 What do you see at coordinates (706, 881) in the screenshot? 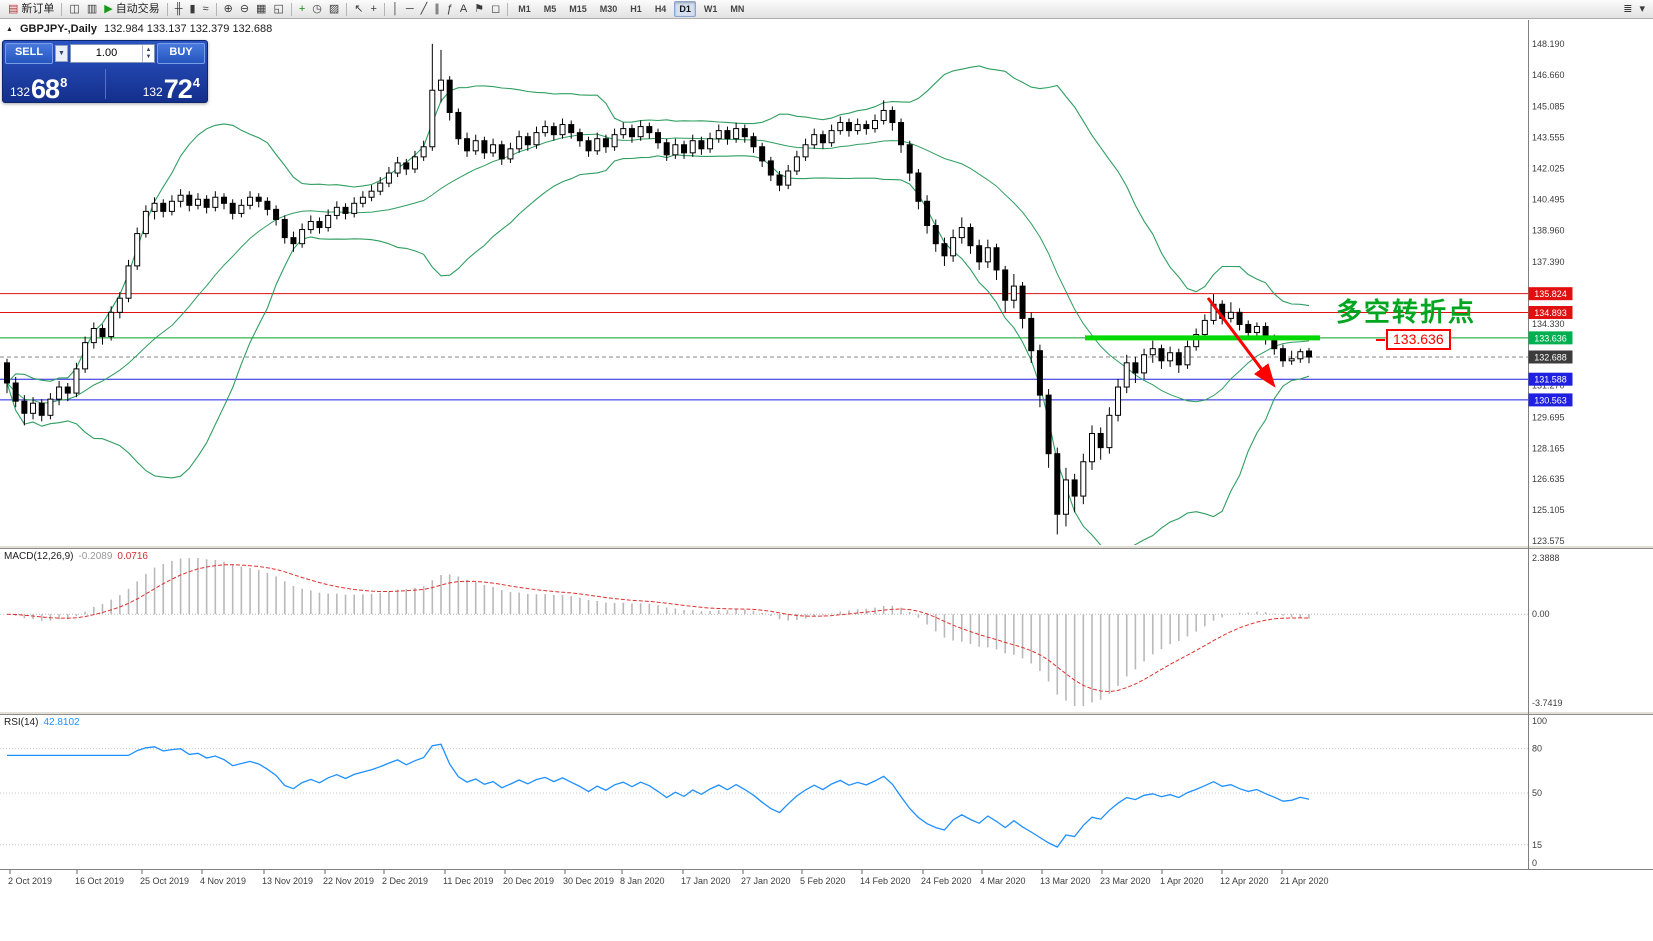
I see `svg-text: 17 Jan 2020` at bounding box center [706, 881].